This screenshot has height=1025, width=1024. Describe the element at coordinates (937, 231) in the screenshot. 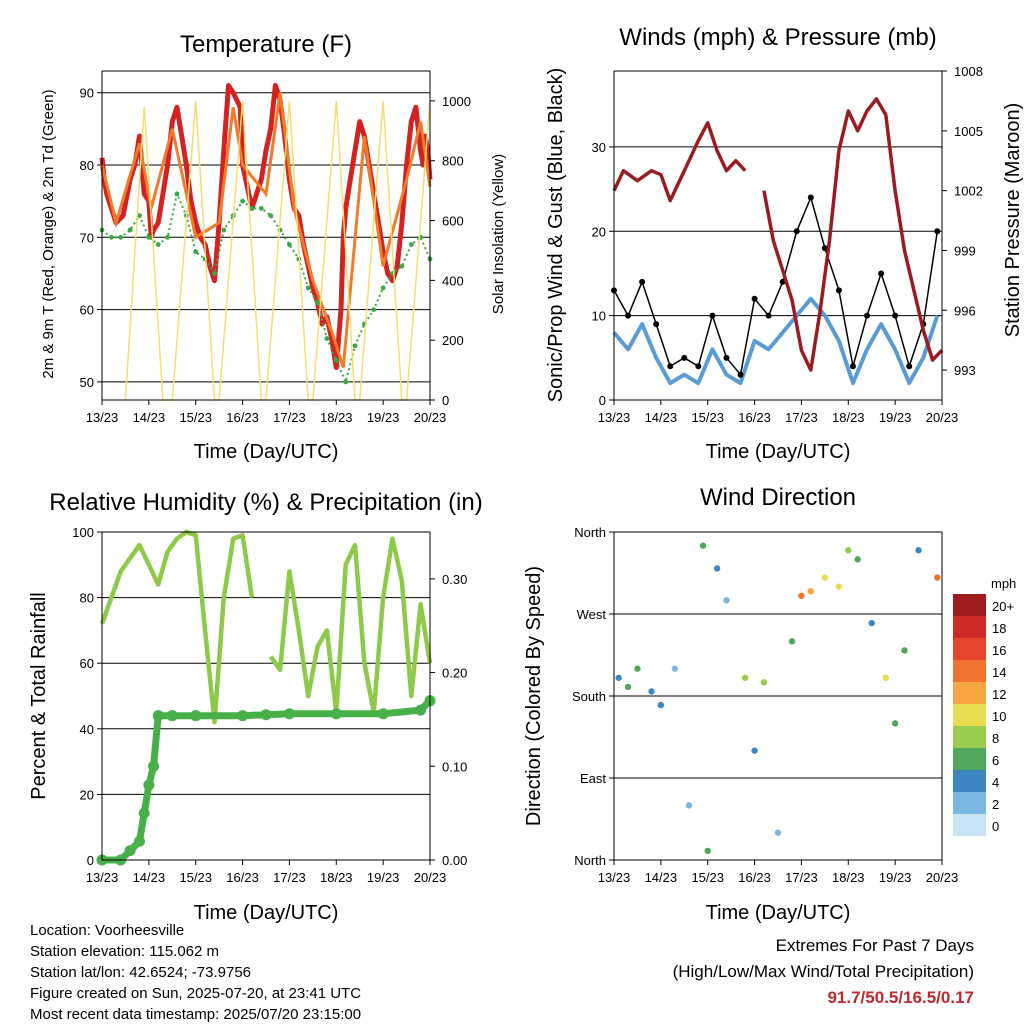

I see `gust-point` at that location.